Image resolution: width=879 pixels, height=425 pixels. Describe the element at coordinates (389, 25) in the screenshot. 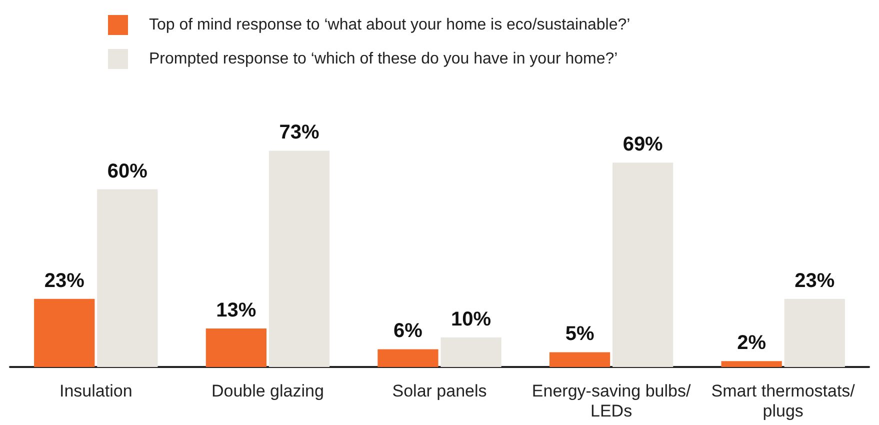

I see `legend-label: Top of mind response to ‘what about your home is eco/sustainable?’` at that location.